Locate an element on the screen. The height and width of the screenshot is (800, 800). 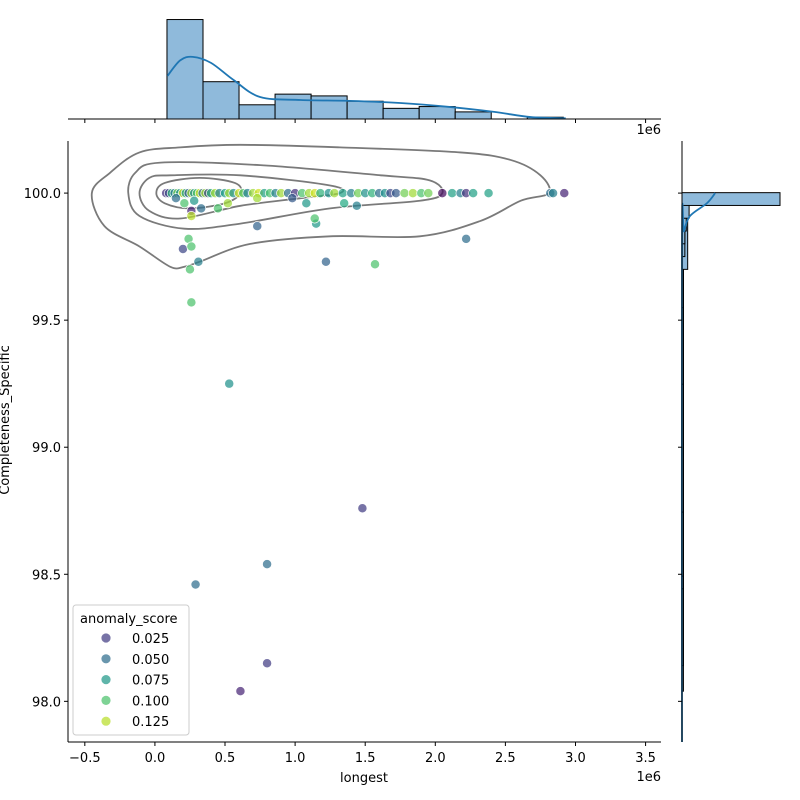
y-tick-label: 100.0 is located at coordinates (42, 194).